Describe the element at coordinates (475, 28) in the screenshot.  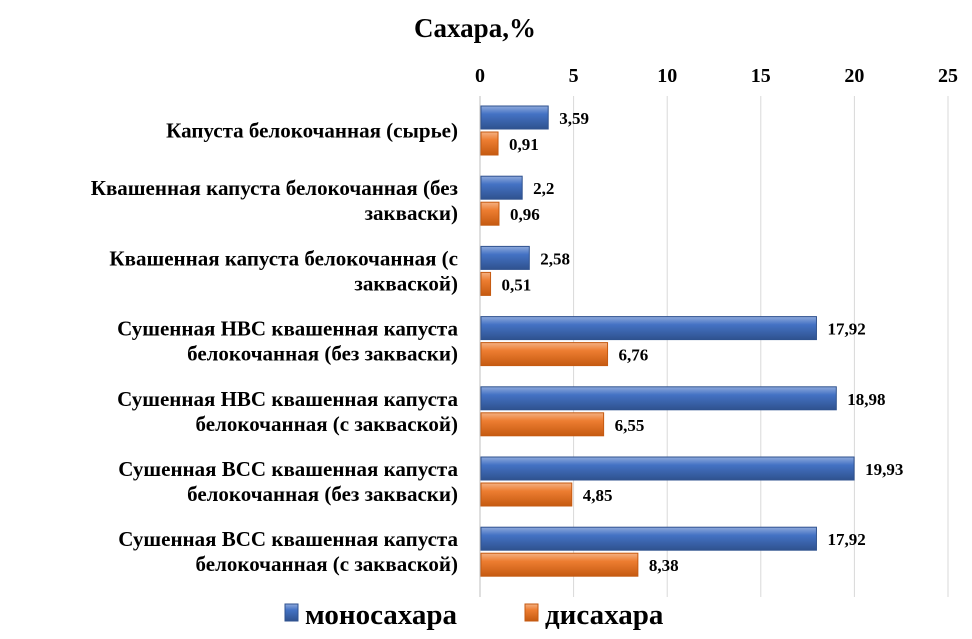
I see `chart-title: Сахара,%` at that location.